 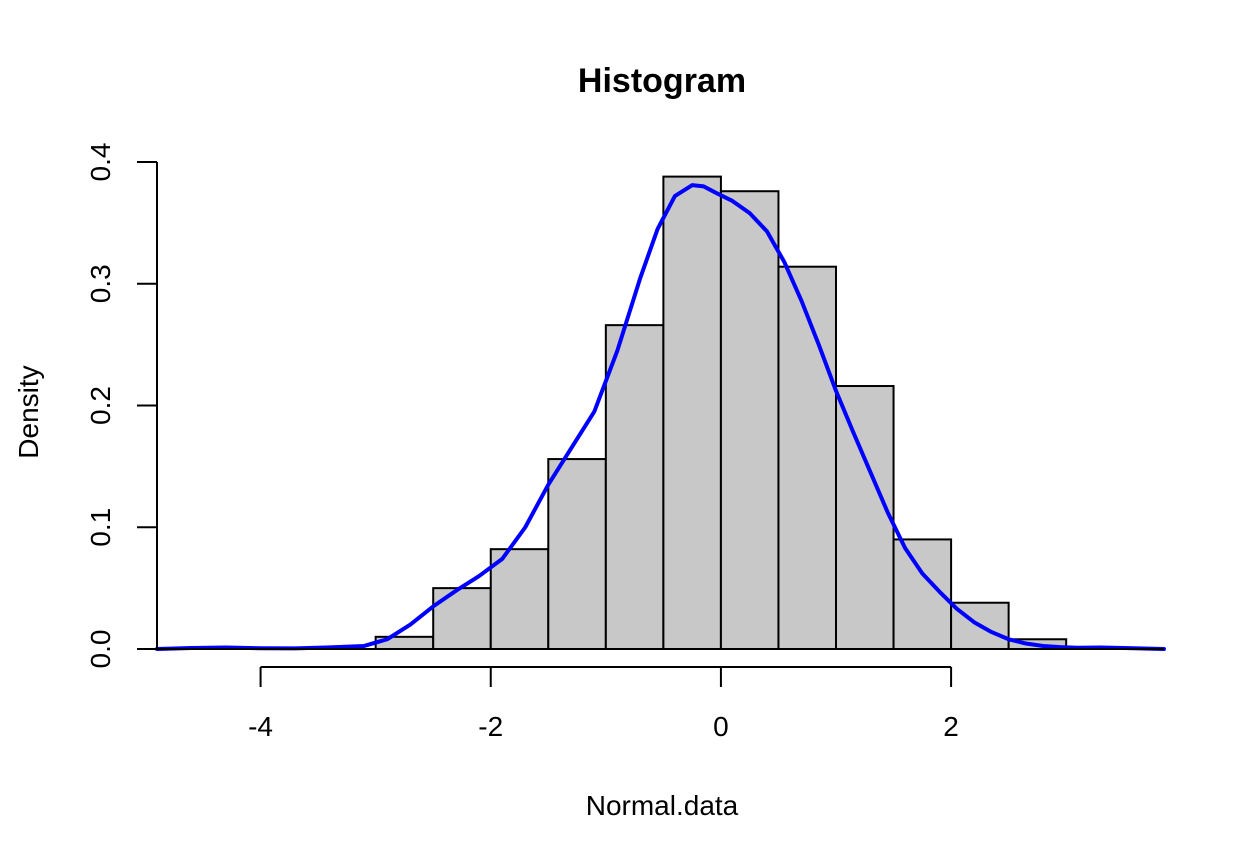 I want to click on x-tick-label: 2, so click(x=951, y=726).